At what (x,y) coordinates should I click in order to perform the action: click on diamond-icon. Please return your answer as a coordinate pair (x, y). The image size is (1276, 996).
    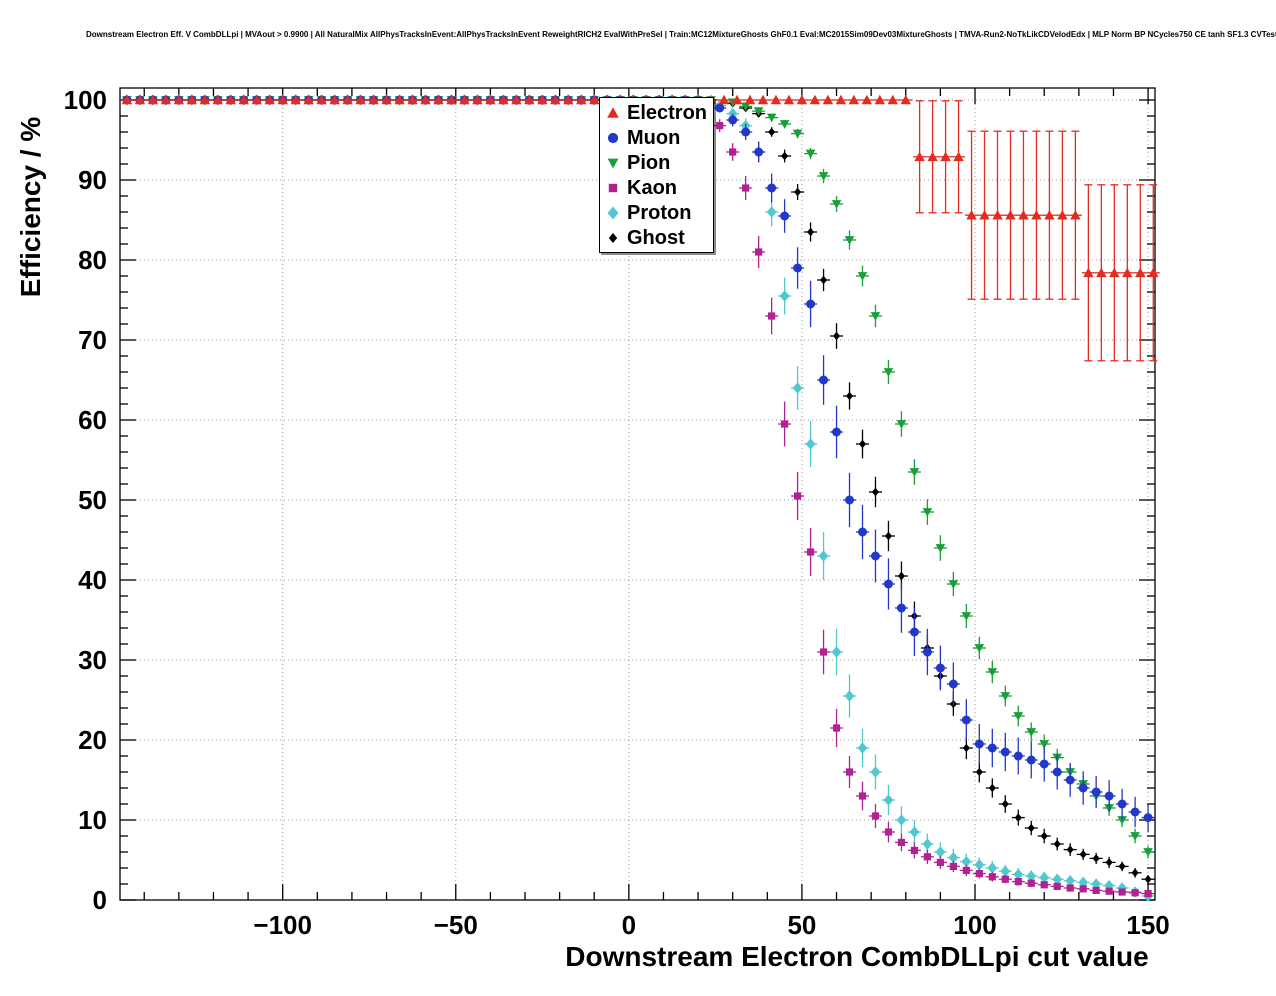
    Looking at the image, I should click on (613, 212).